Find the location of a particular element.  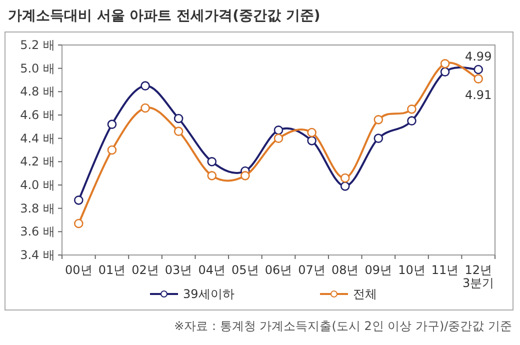

text: ※자료 : 통계청 가계소득지출(도시 2인 이상 가구)/중간값 기준 is located at coordinates (343, 326).